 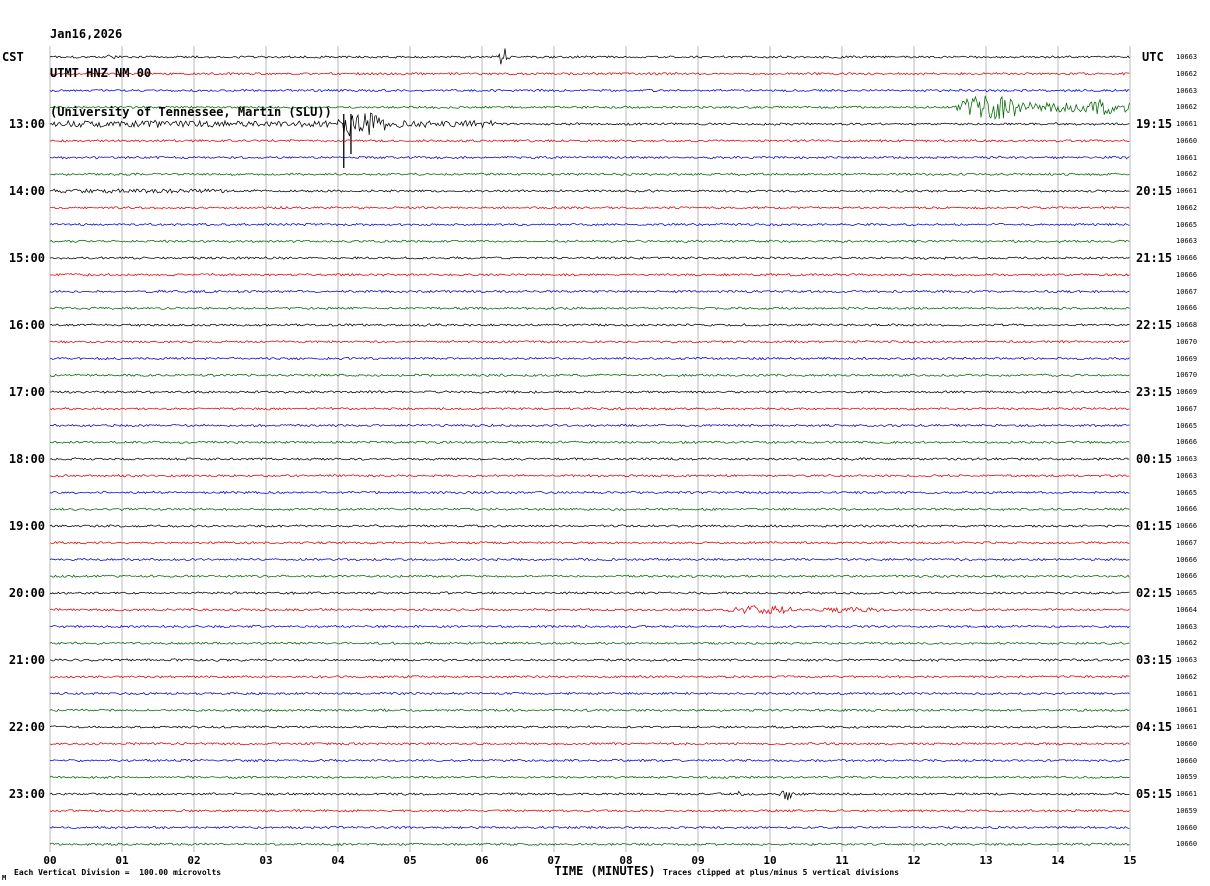 What do you see at coordinates (1154, 325) in the screenshot?
I see `utc-hour-label: 22:15` at bounding box center [1154, 325].